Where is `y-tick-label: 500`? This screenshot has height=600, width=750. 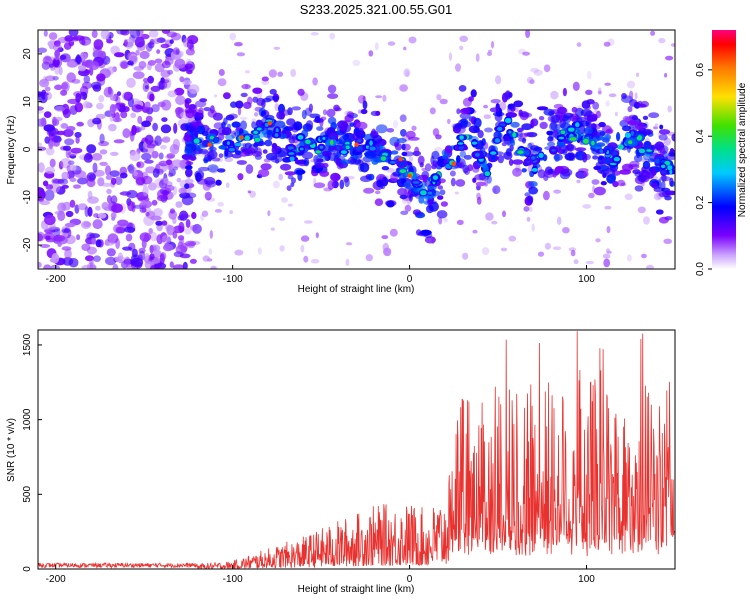
y-tick-label: 500 is located at coordinates (27, 494).